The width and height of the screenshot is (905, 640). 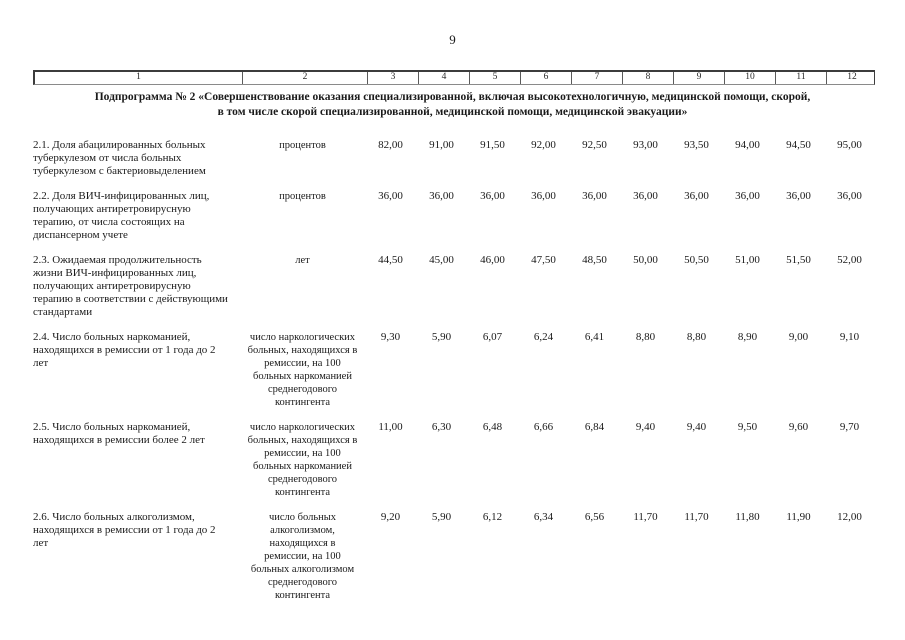 What do you see at coordinates (390, 517) in the screenshot?
I see `indicator-value: 9,20` at bounding box center [390, 517].